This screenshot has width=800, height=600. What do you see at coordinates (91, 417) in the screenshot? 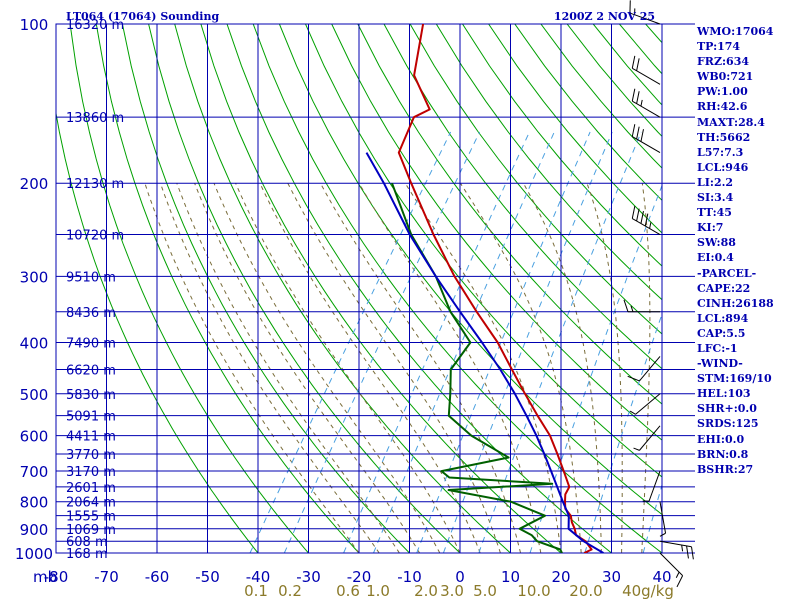
I see `height-label: 5091 m` at bounding box center [91, 417].